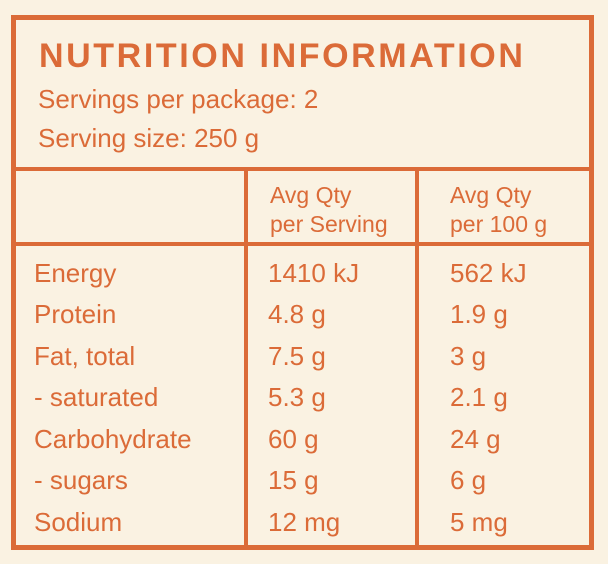 The width and height of the screenshot is (608, 564). I want to click on nutrient-name: Protein, so click(75, 314).